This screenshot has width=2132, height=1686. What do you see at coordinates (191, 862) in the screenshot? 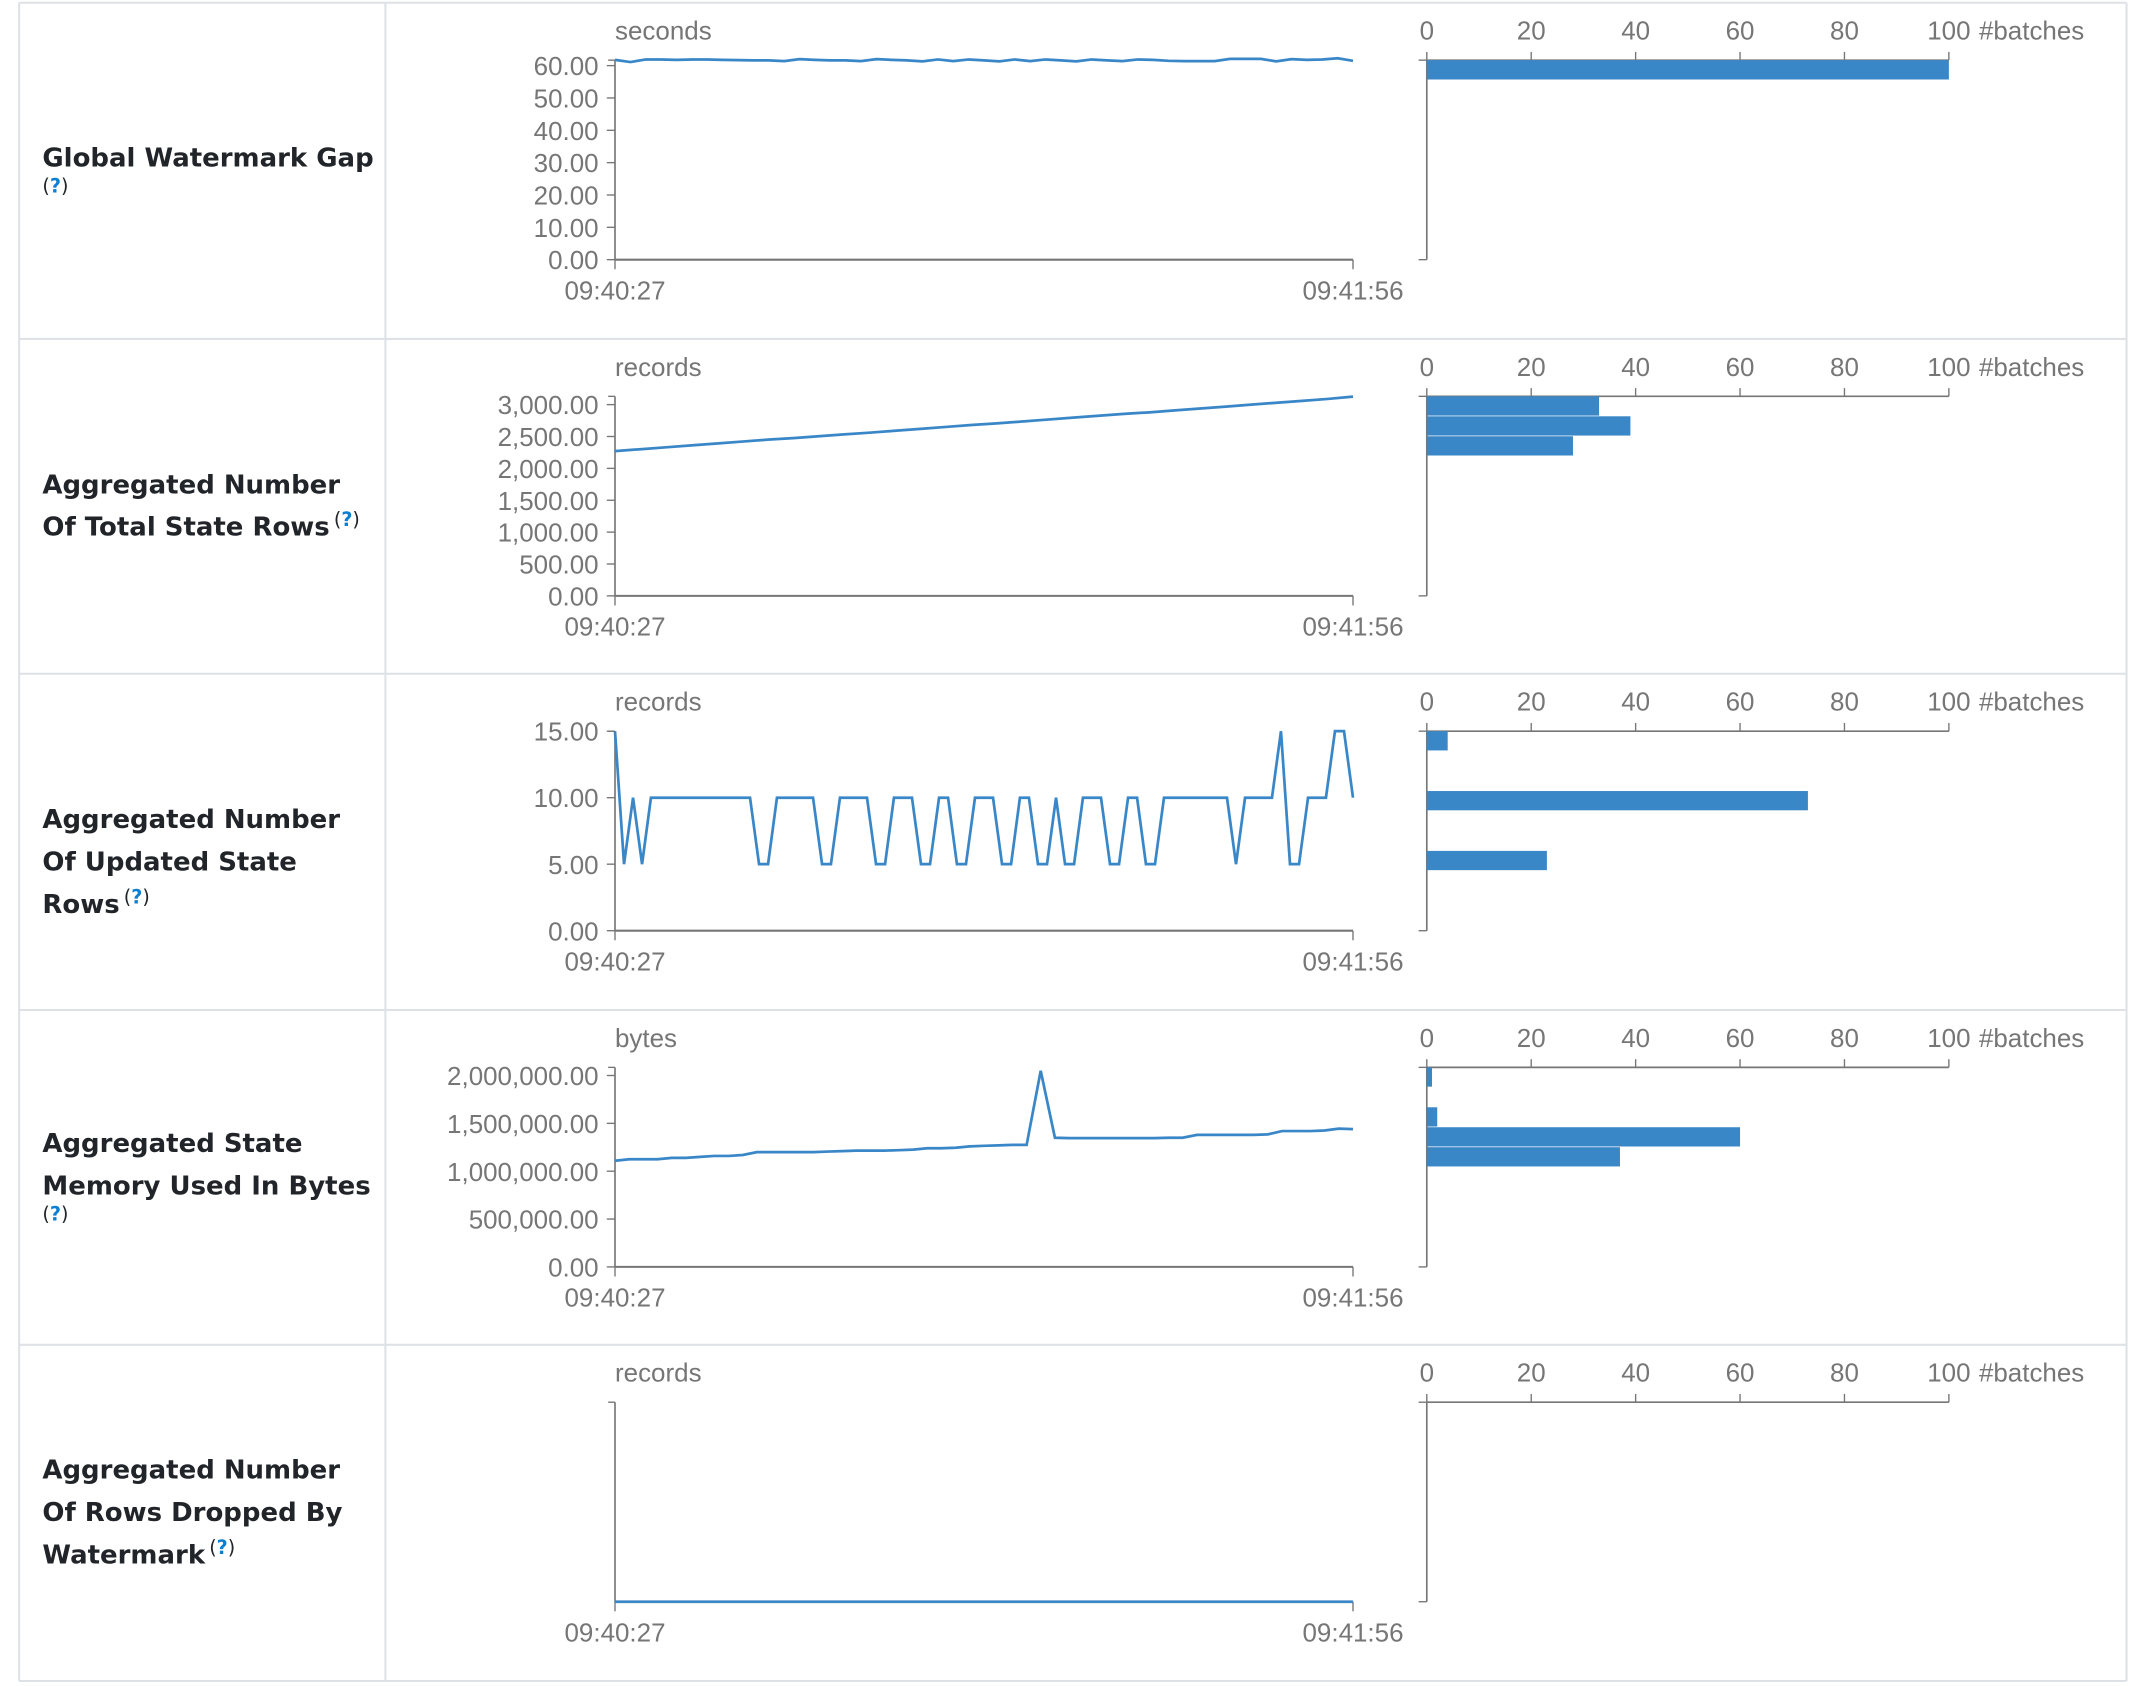
I see `metric-name: Aggregated Number Of Updated State Rows` at bounding box center [191, 862].